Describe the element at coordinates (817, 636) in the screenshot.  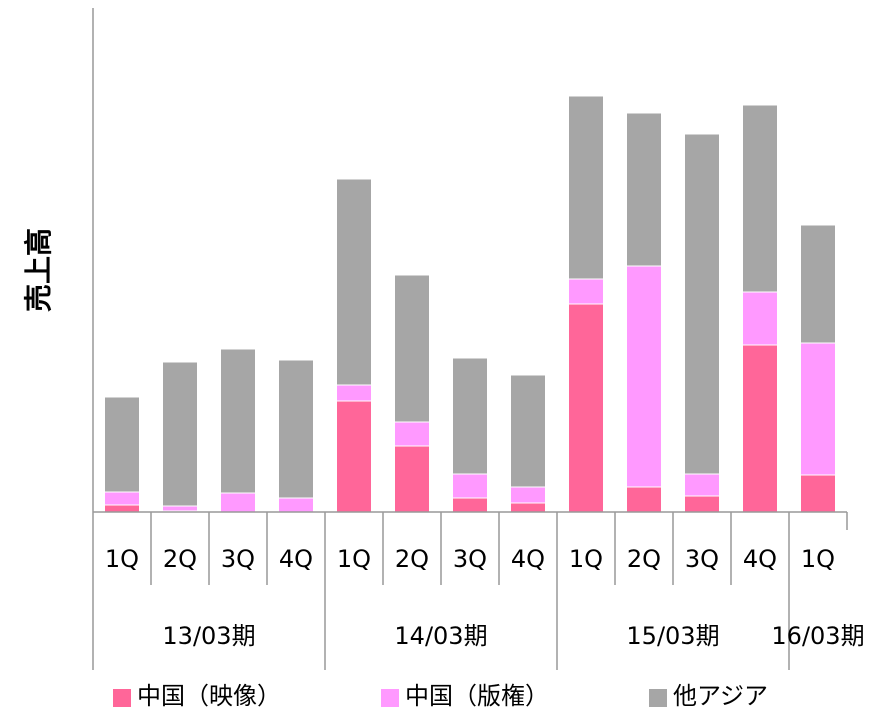
I see `group-label: 16/03期` at that location.